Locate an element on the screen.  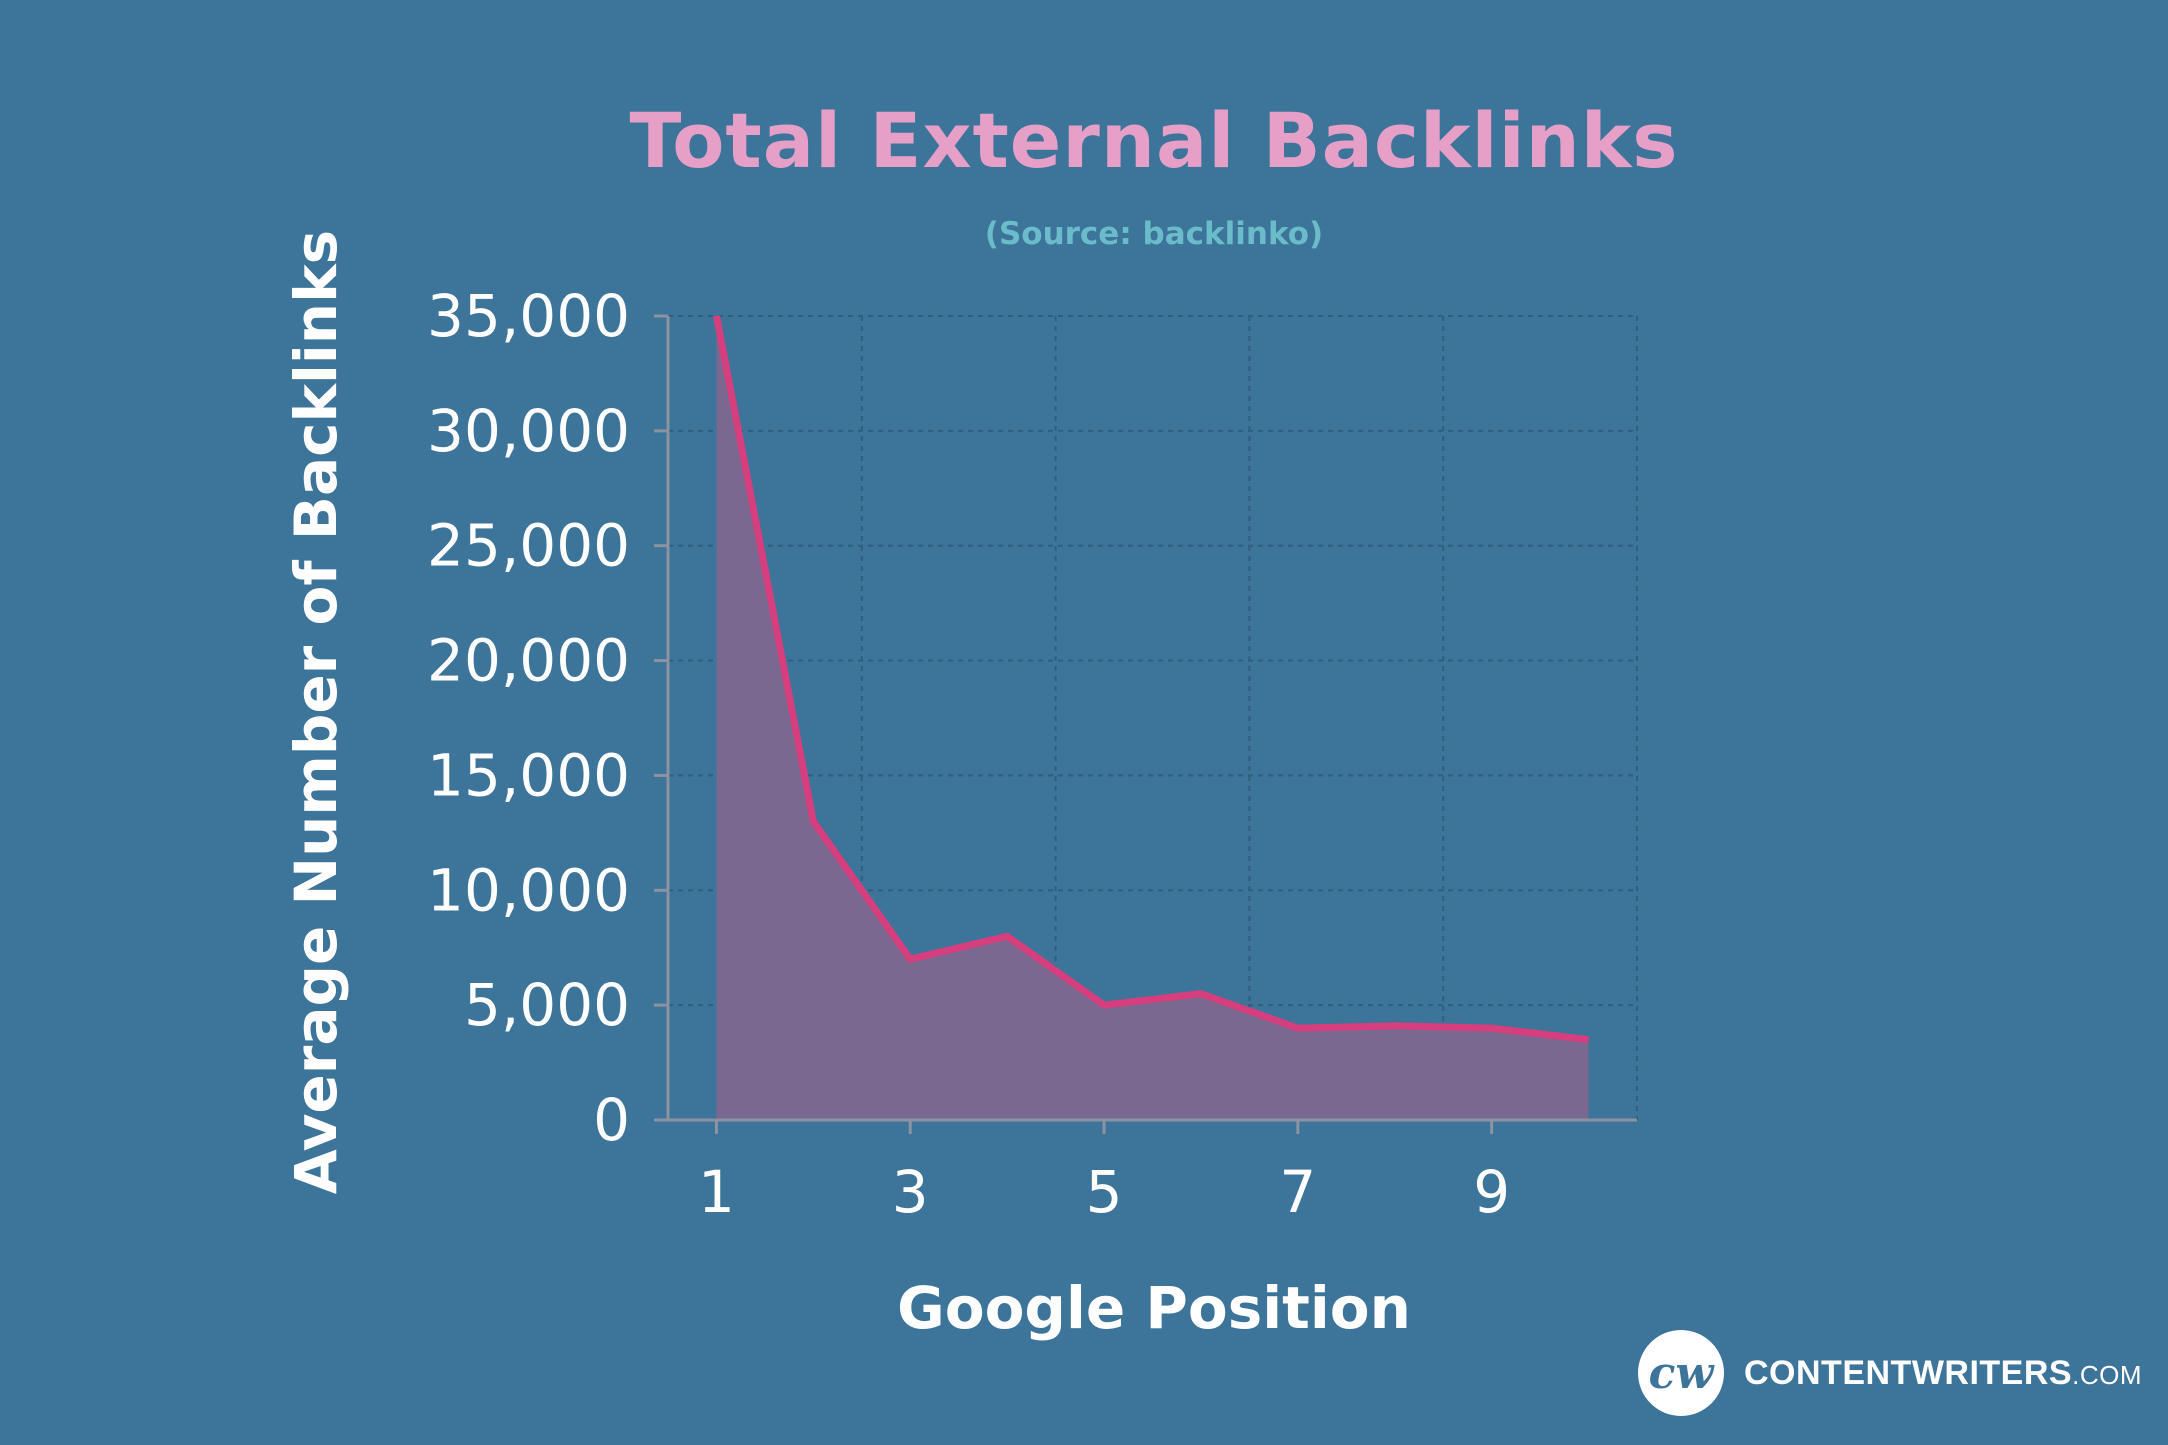
logo-name: CONTENTWRITERS is located at coordinates (1908, 1372).